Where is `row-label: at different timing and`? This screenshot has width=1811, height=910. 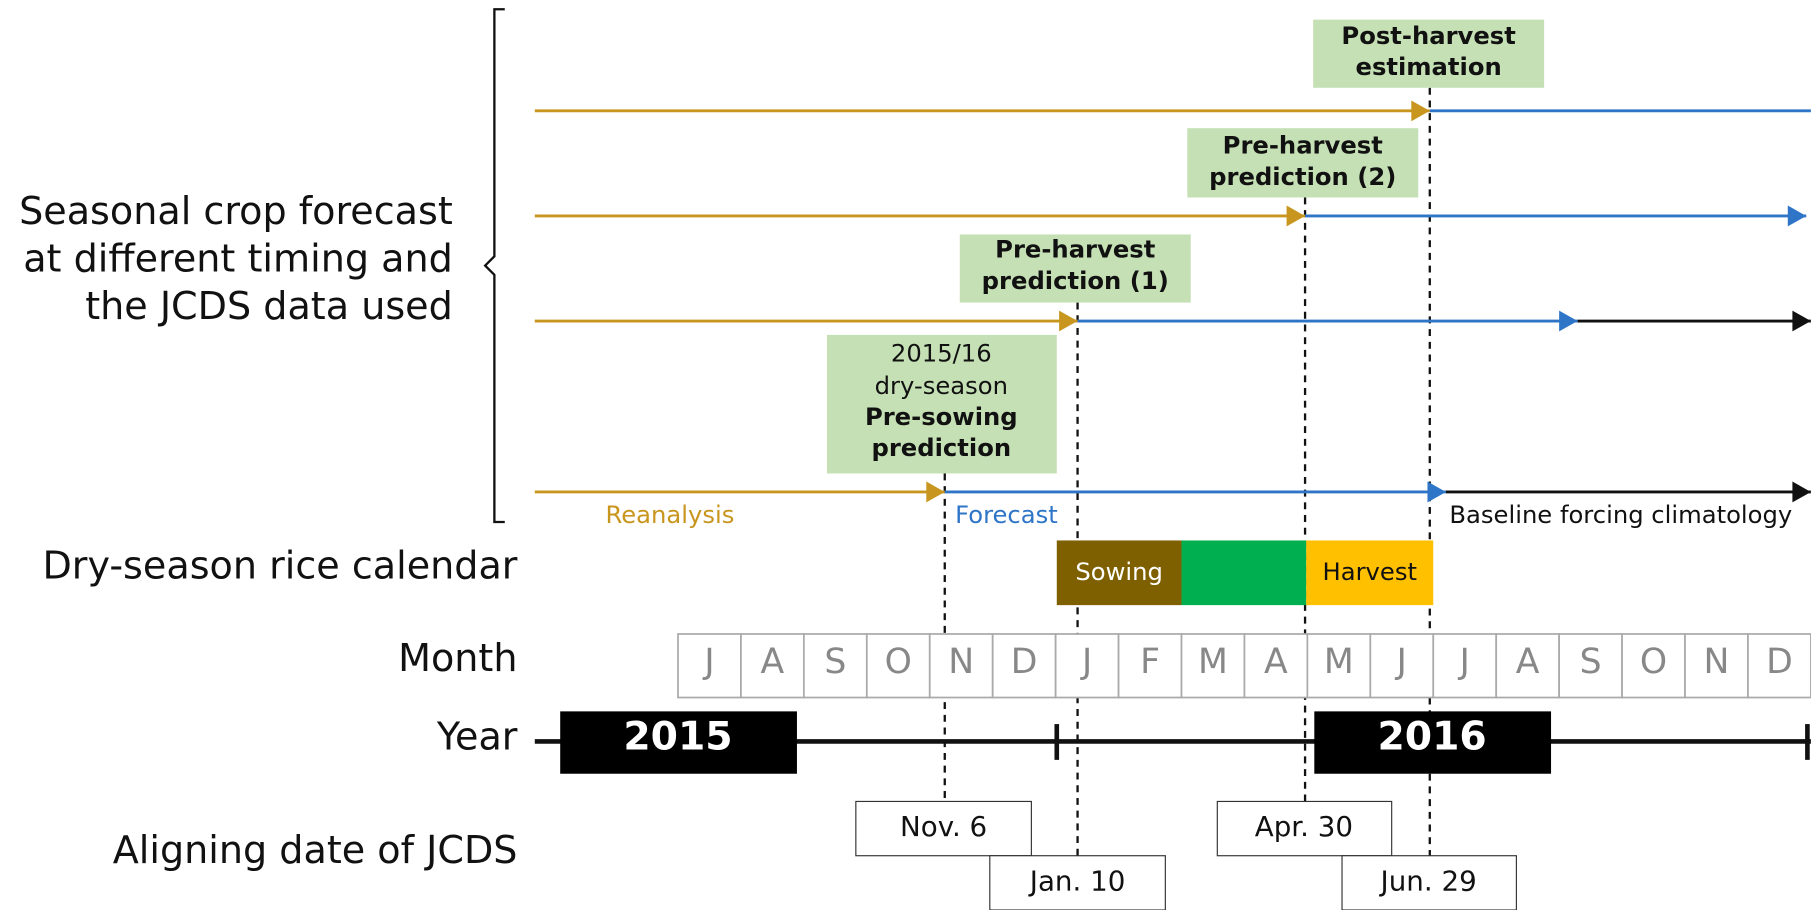
row-label: at different timing and is located at coordinates (238, 258).